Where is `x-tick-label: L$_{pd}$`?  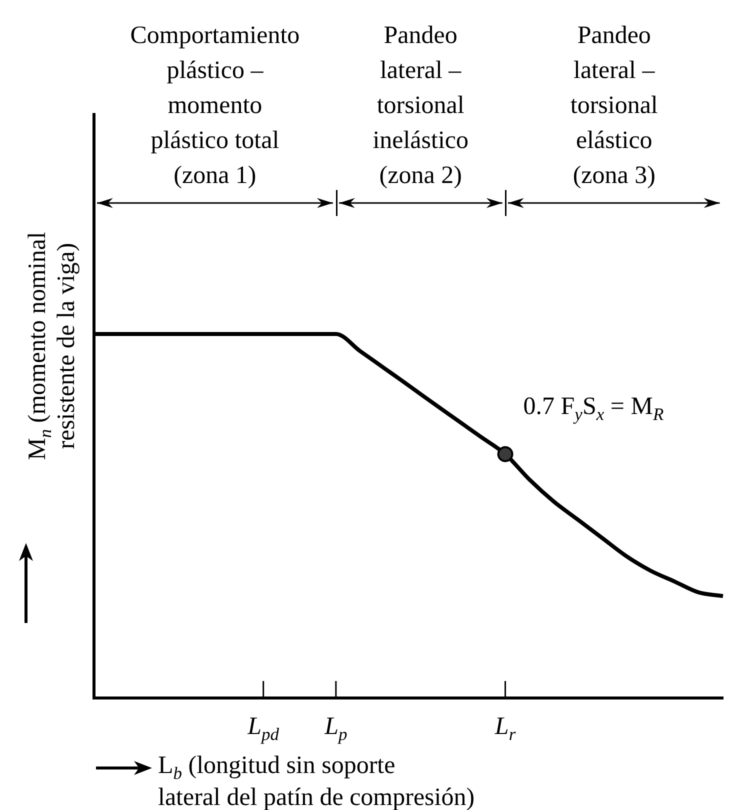
x-tick-label: L$_{pd}$ is located at coordinates (264, 728).